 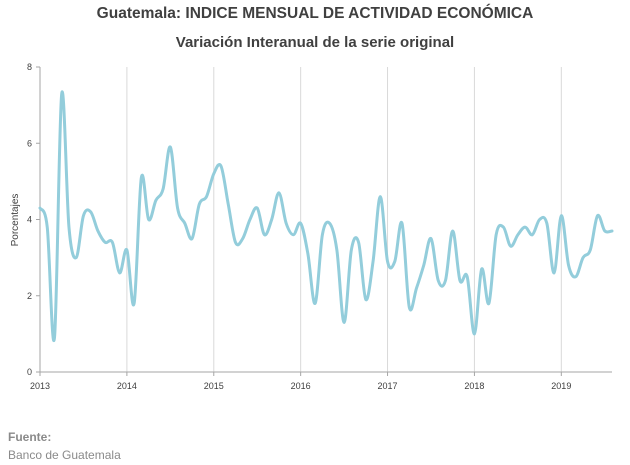 I want to click on x-tick-label: 2017, so click(x=388, y=386).